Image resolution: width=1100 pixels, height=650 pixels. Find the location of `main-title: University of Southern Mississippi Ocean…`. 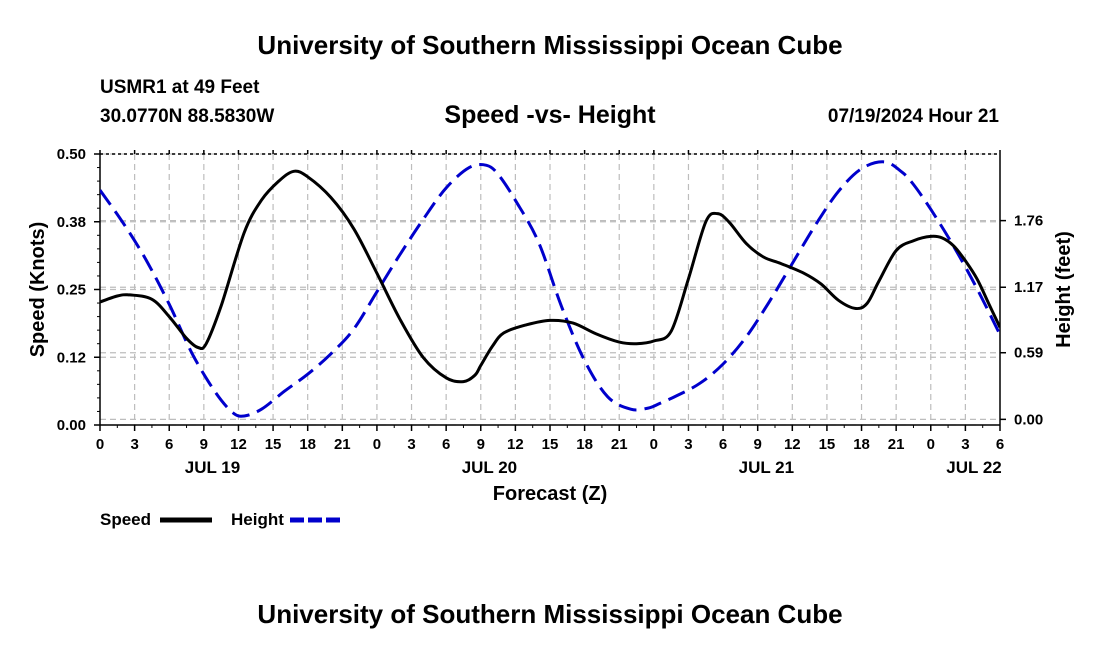

main-title: University of Southern Mississippi Ocean… is located at coordinates (550, 45).